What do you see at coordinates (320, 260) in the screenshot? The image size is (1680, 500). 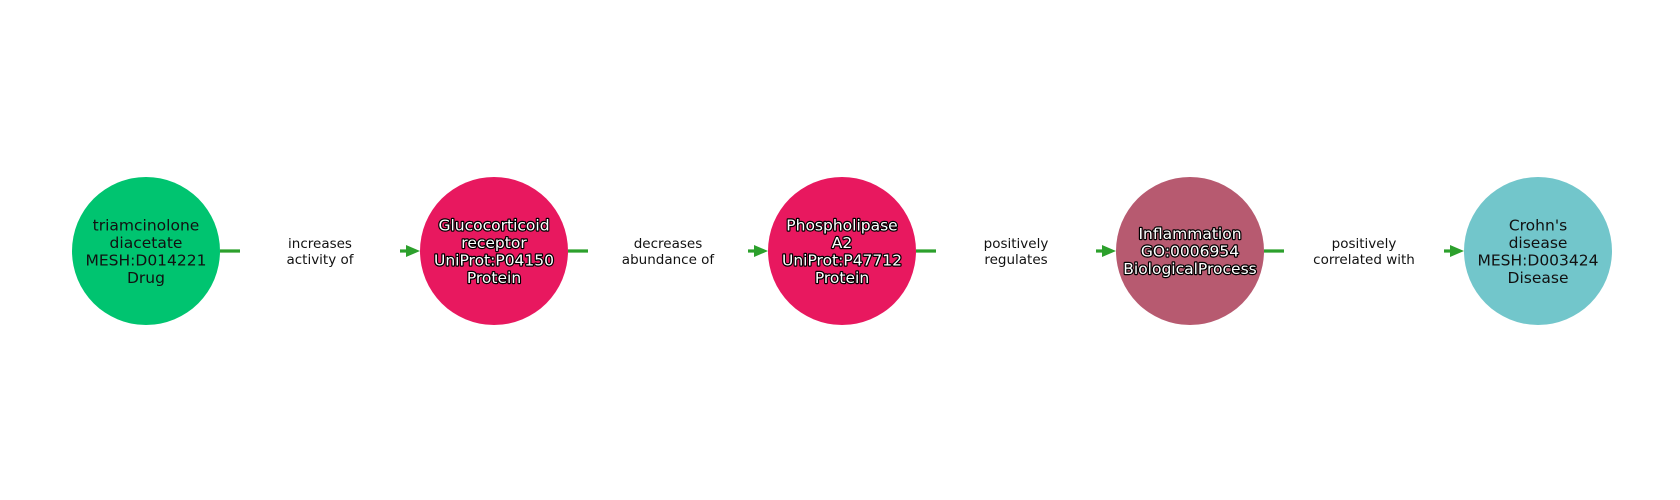 I see `edge-label-line: activity of` at bounding box center [320, 260].